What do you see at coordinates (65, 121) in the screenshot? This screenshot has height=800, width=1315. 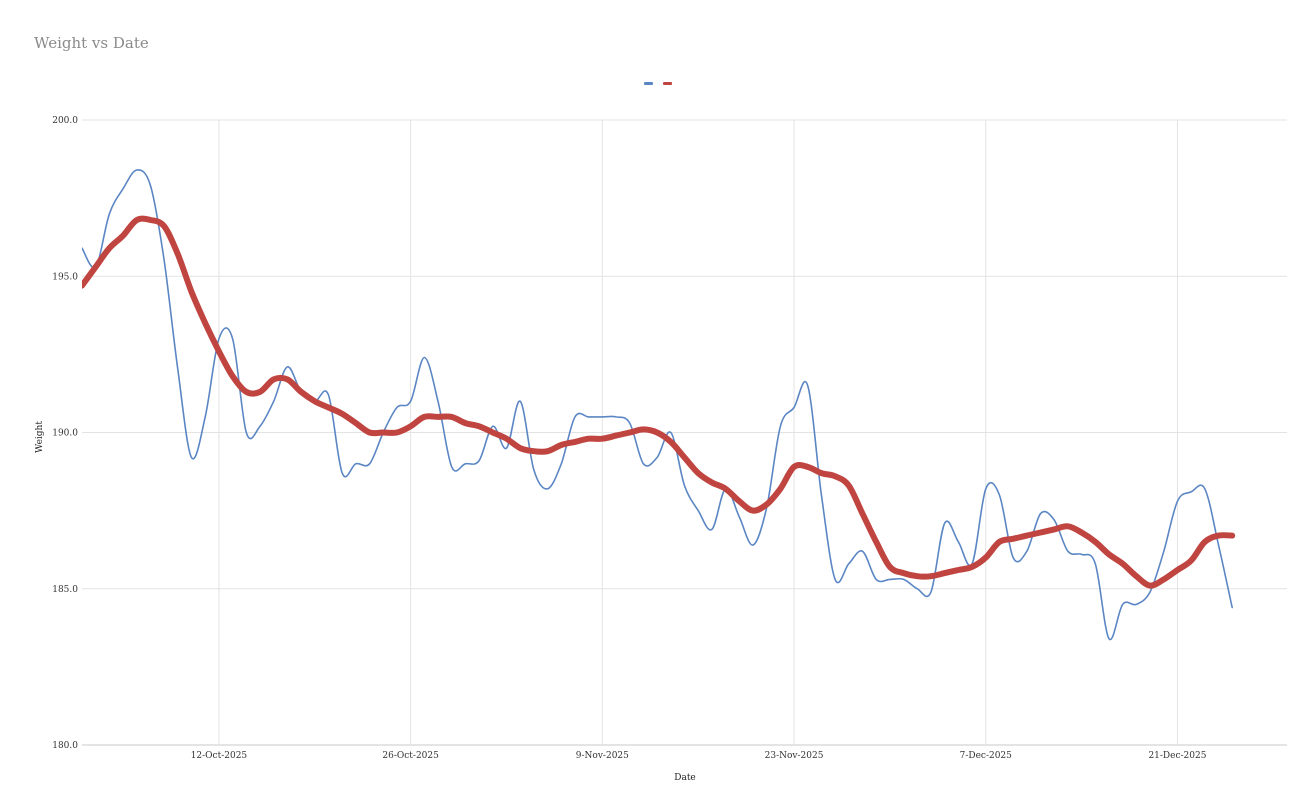 I see `y-tick-label: 200.0` at bounding box center [65, 121].